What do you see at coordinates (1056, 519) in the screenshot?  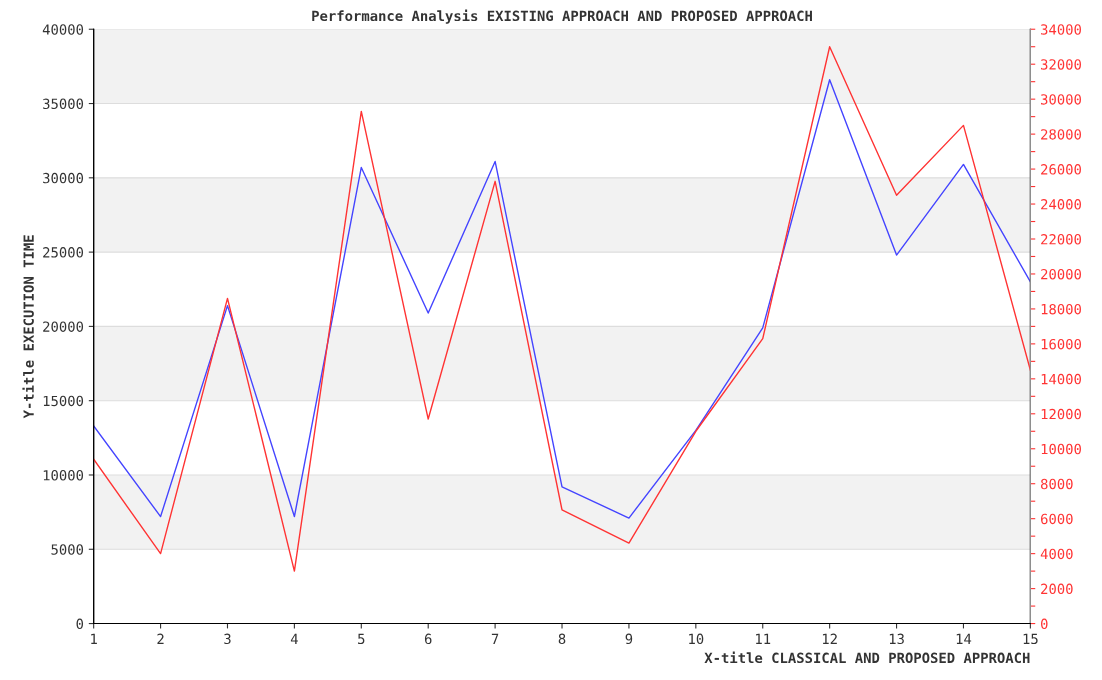 I see `y2-tick-label: 6000` at bounding box center [1056, 519].